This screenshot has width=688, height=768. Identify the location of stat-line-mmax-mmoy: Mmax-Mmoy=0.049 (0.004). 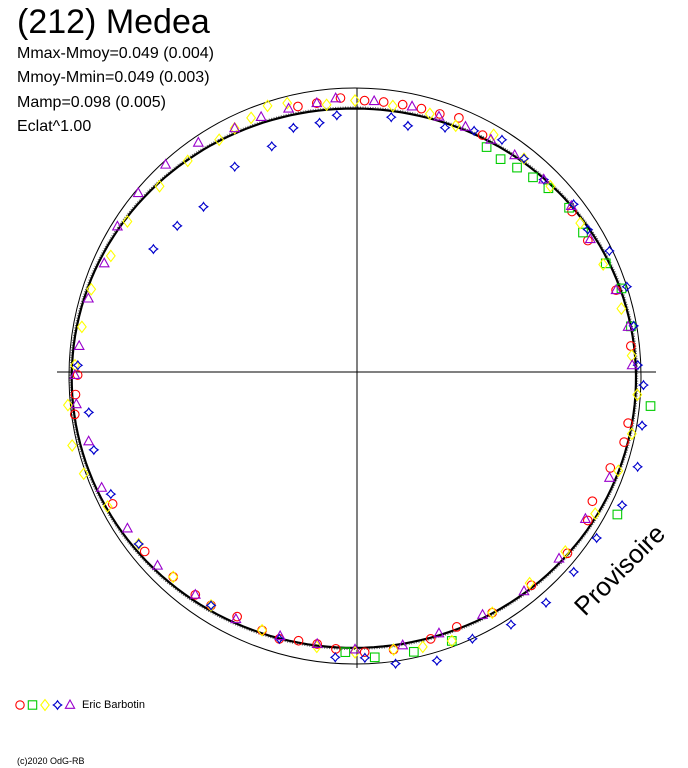
(115, 53).